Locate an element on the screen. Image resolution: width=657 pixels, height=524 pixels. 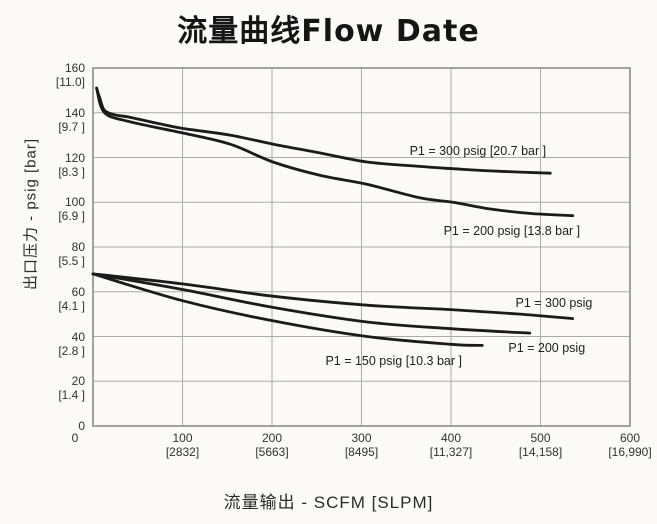
curve-p1-200-psig is located at coordinates (311, 303).